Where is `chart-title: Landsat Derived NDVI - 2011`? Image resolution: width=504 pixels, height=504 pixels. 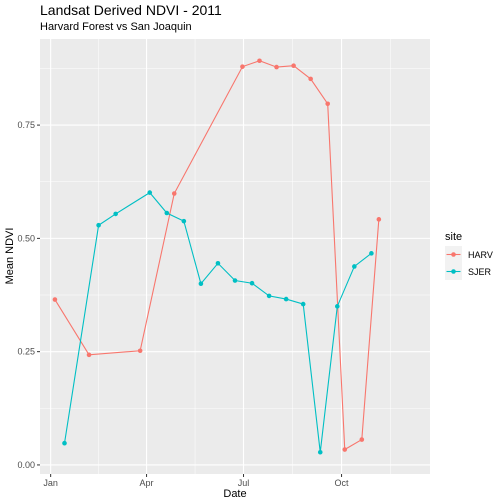
chart-title: Landsat Derived NDVI - 2011 is located at coordinates (131, 10).